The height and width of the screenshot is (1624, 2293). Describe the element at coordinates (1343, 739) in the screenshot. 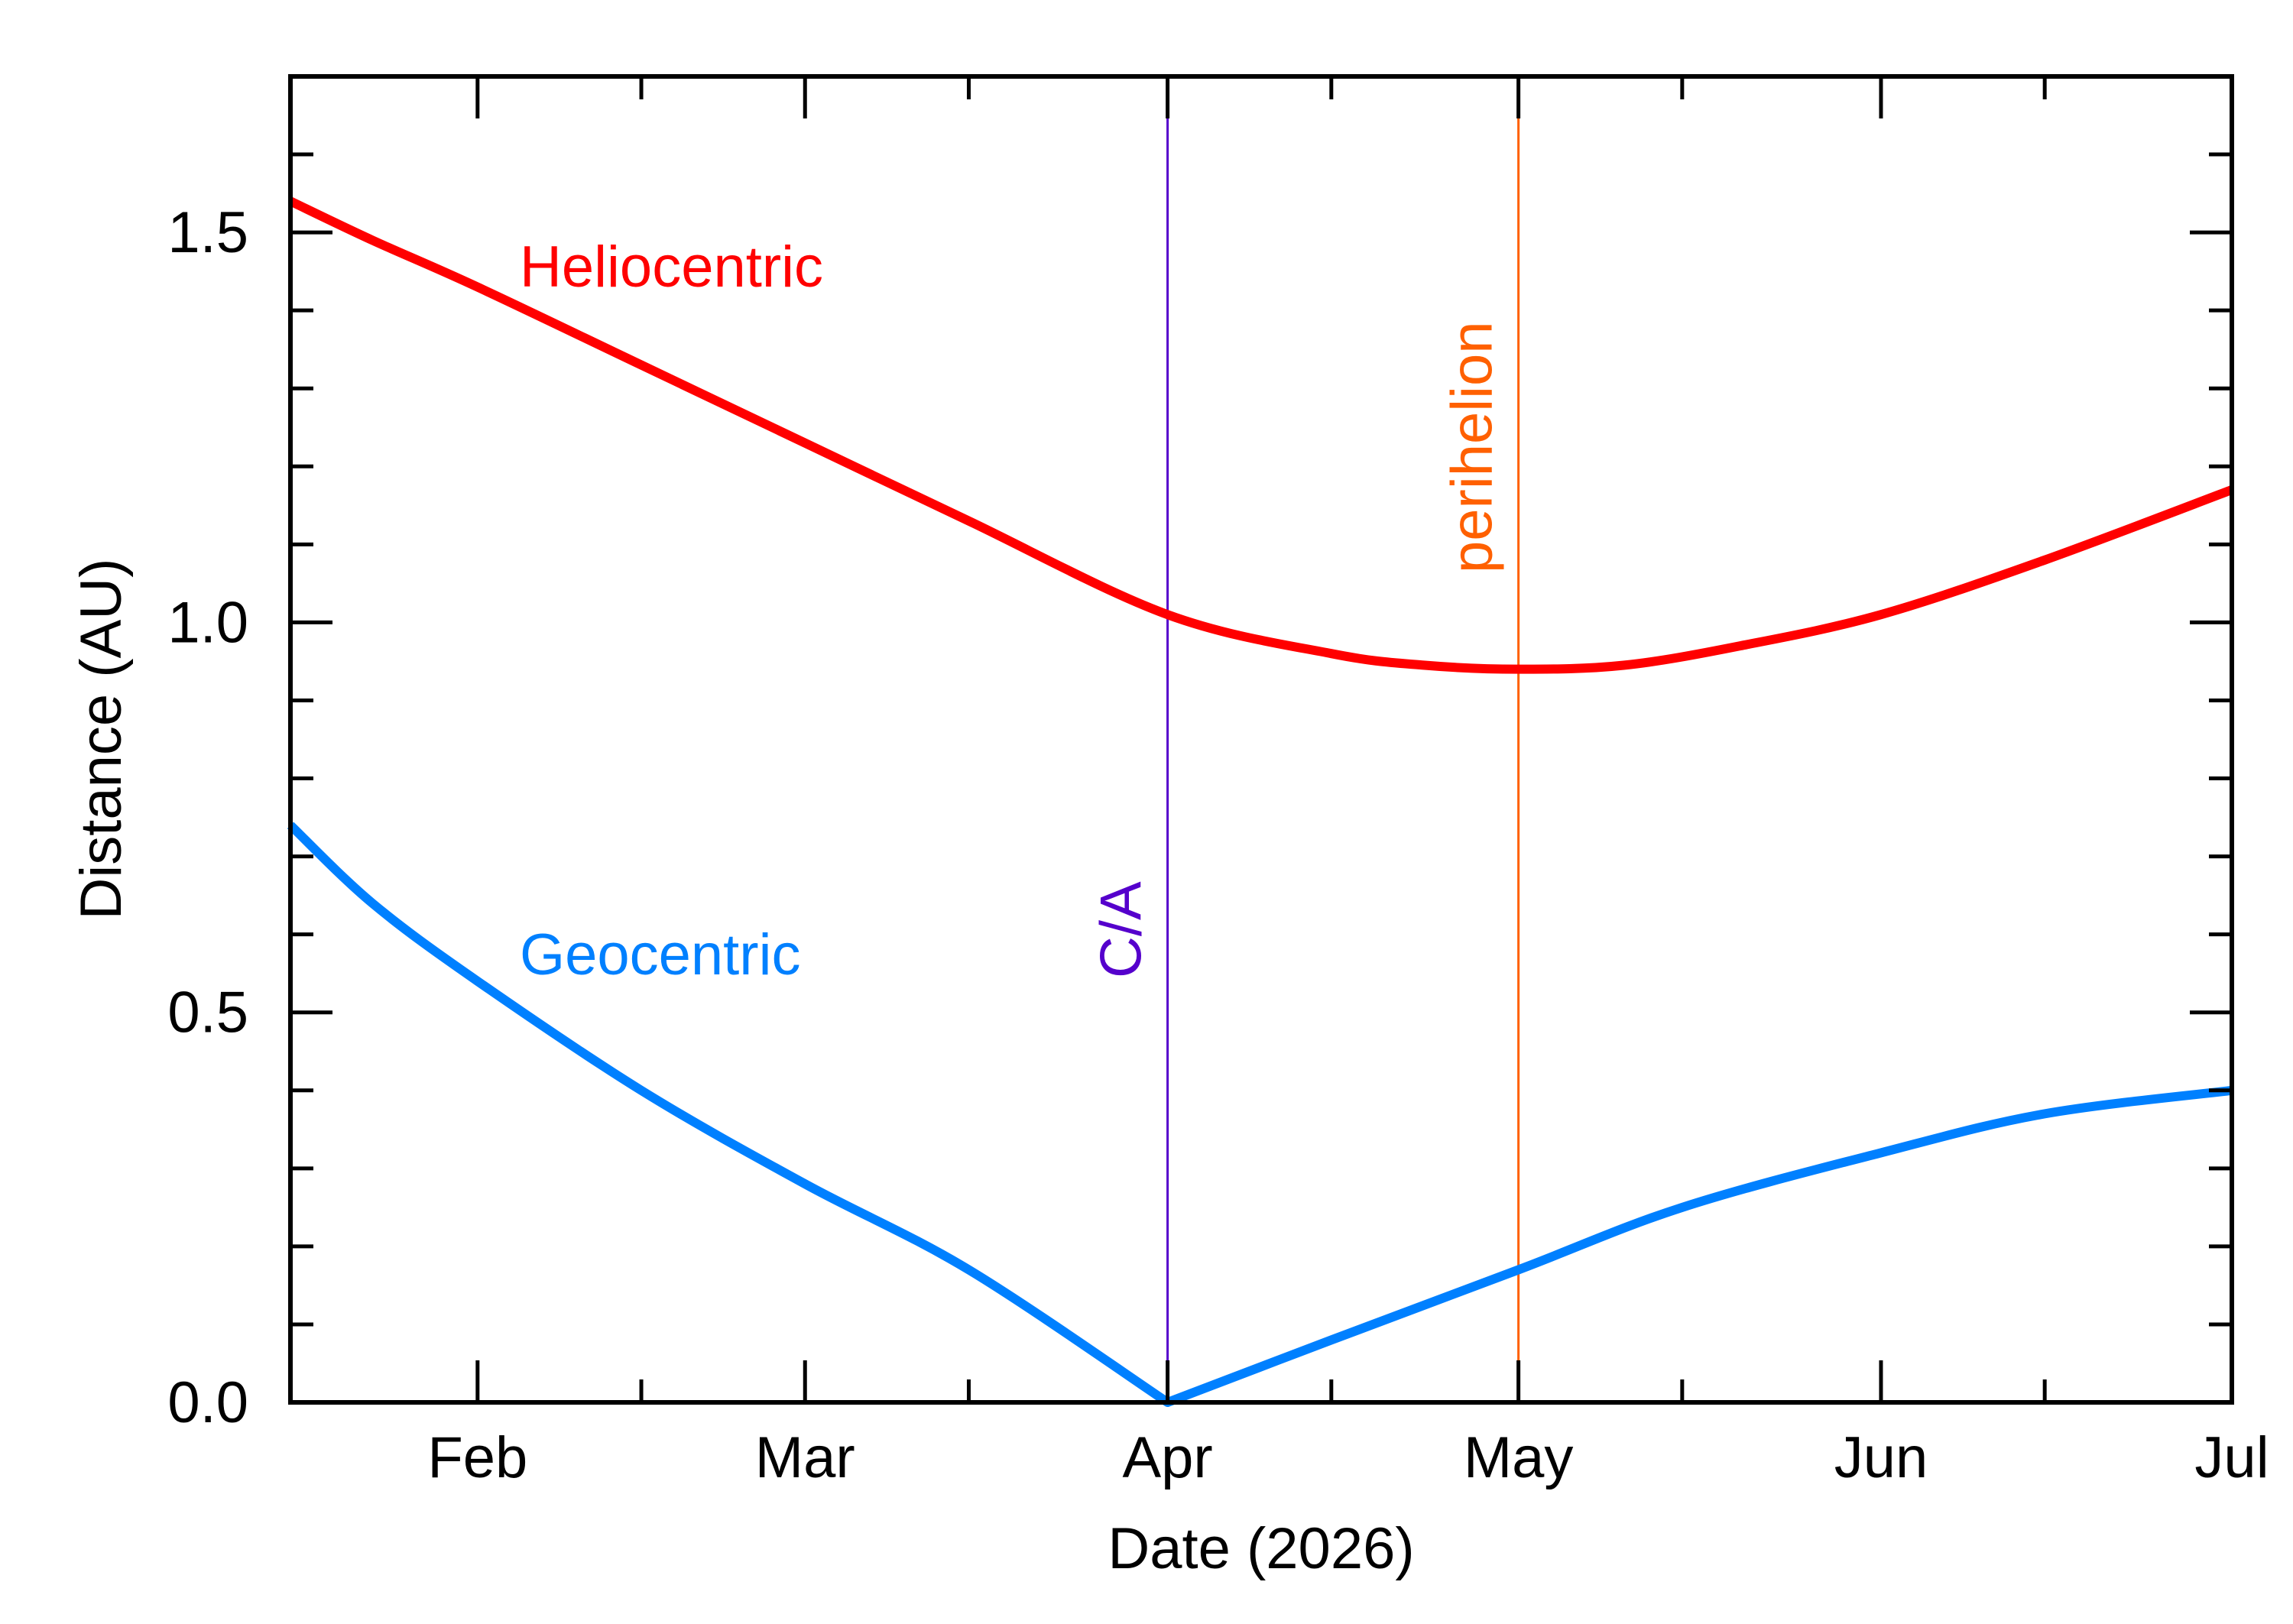

I see `event-markers` at that location.